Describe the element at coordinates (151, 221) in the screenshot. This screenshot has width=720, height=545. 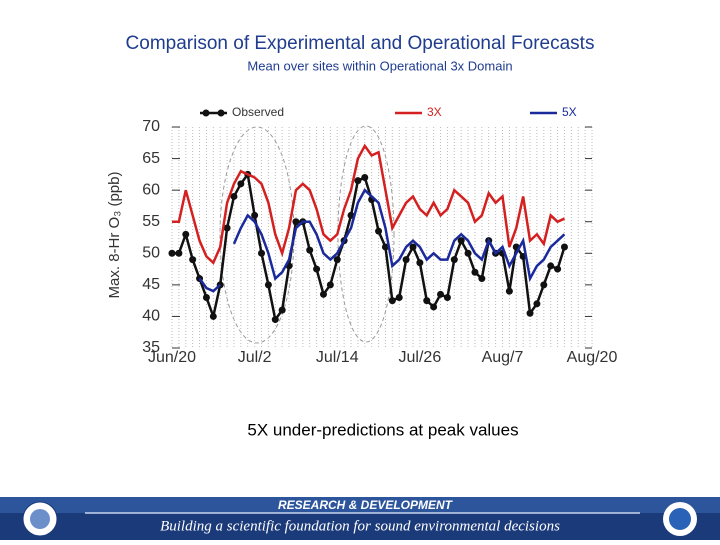
I see `y-tick-label: 55` at that location.